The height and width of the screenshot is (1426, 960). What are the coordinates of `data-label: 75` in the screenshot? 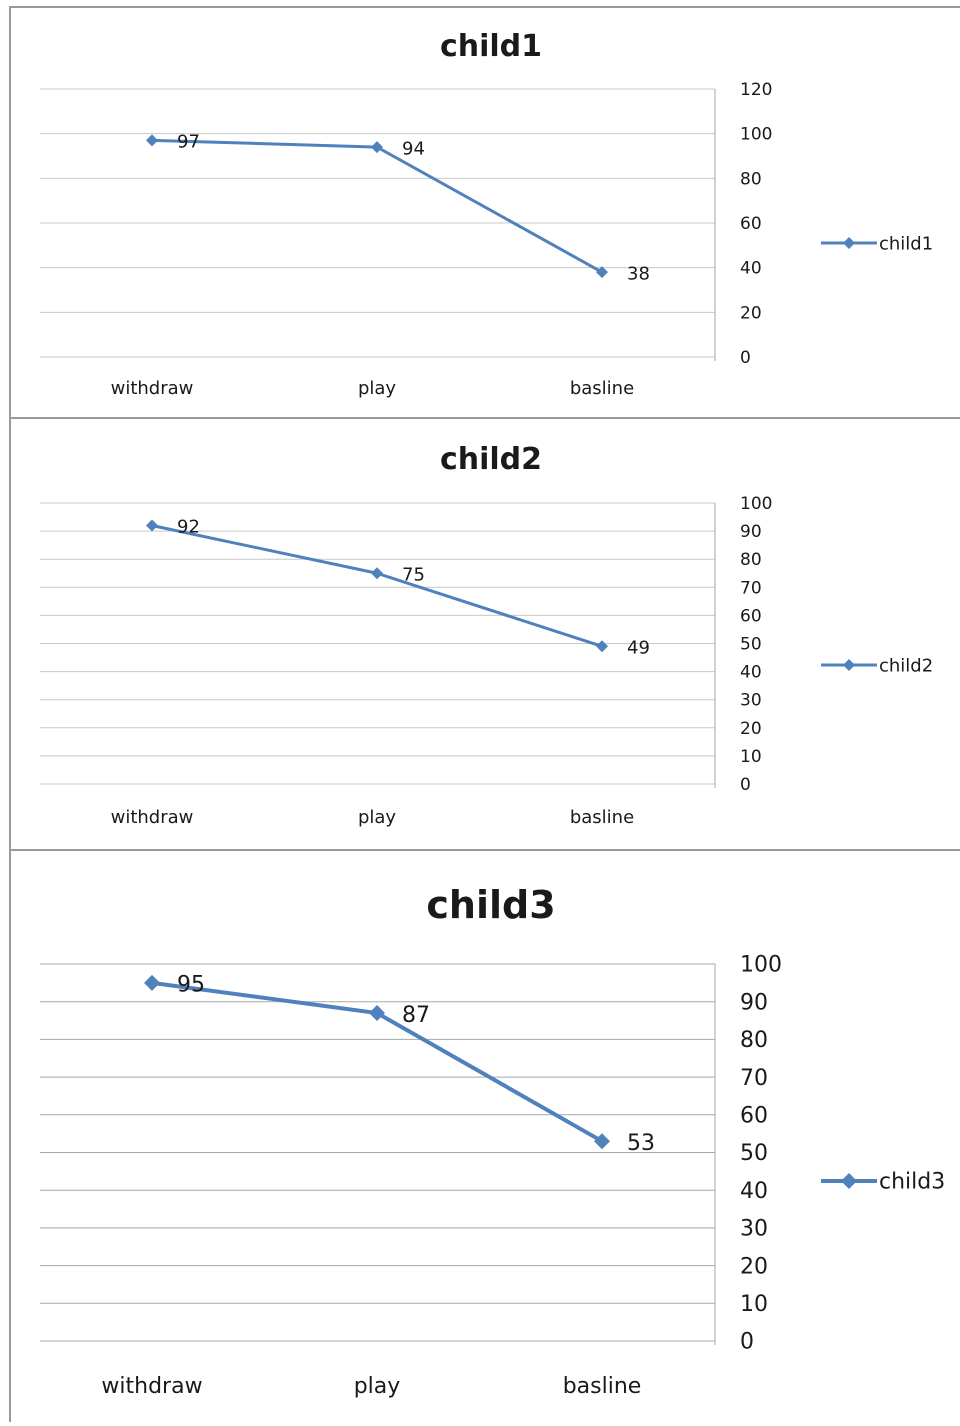 It's located at (413, 574).